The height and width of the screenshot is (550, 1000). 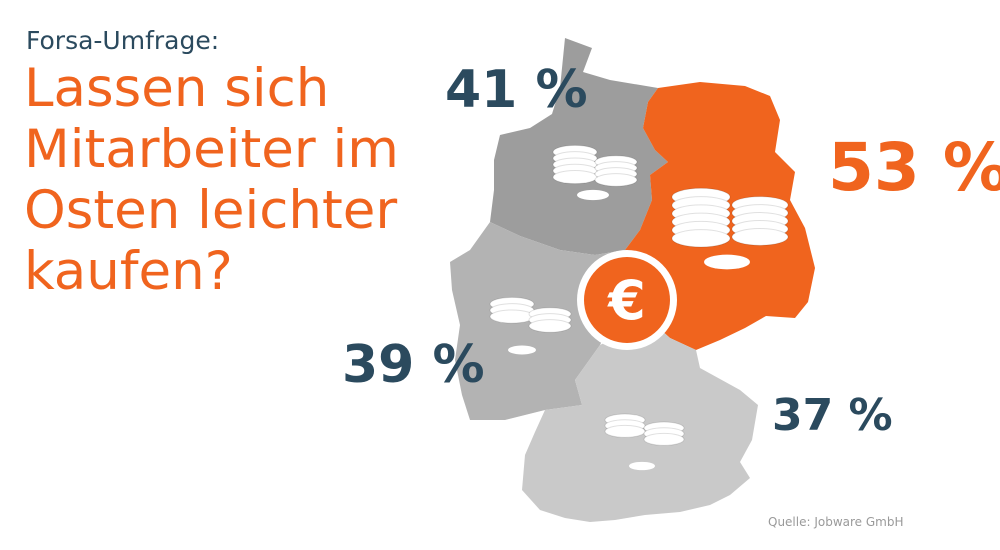 I want to click on percentage-label-süd: 37 %, so click(x=832, y=415).